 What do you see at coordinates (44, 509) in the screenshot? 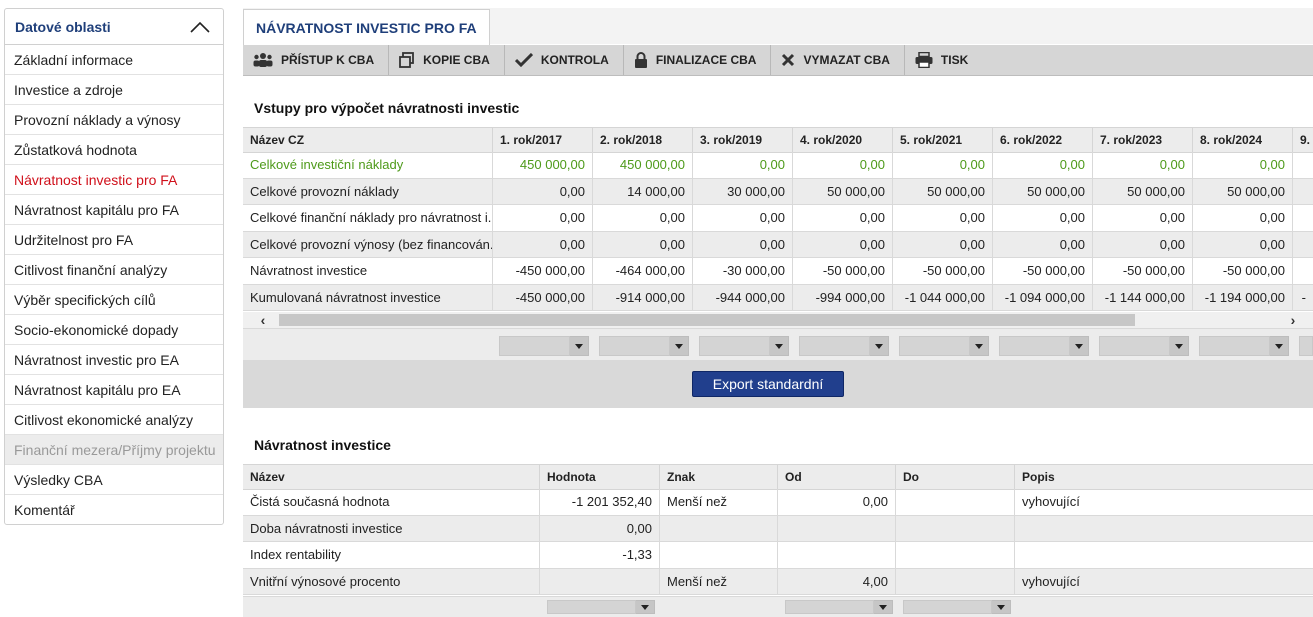
I see `sidebar-item-komentar: Komentář` at bounding box center [44, 509].